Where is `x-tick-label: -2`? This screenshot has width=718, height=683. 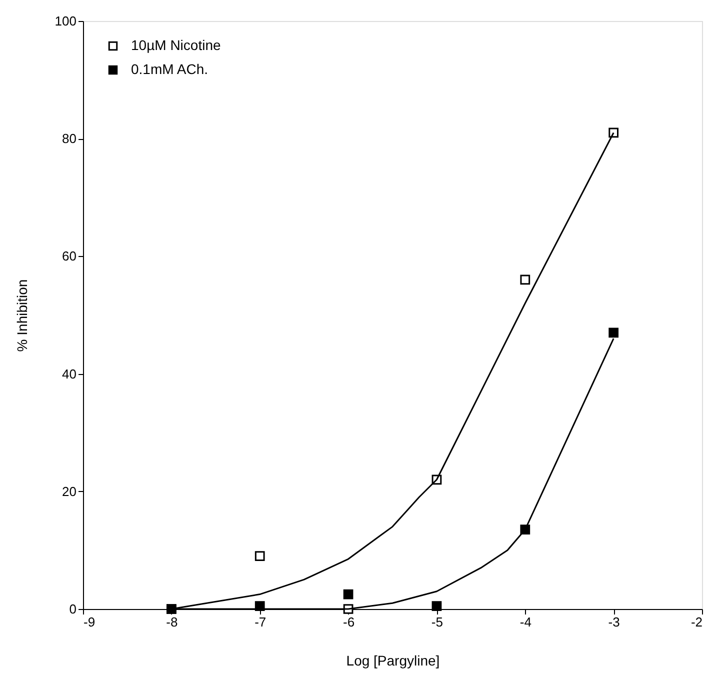
x-tick-label: -2 is located at coordinates (696, 622).